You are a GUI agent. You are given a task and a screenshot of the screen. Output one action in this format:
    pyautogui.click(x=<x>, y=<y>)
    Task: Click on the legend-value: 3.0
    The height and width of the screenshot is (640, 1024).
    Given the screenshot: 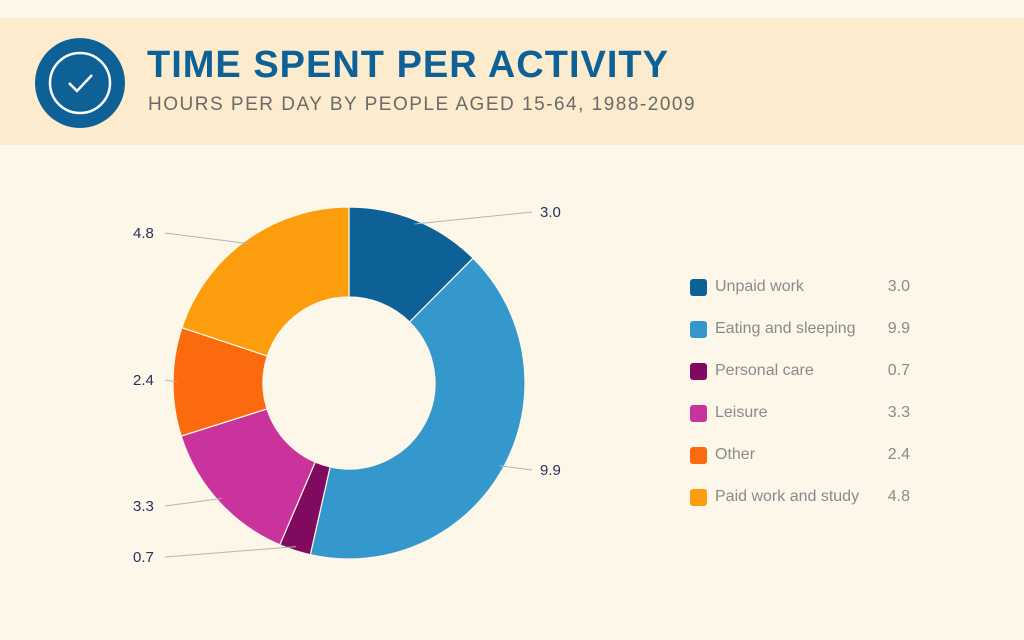 What is the action you would take?
    pyautogui.click(x=898, y=286)
    